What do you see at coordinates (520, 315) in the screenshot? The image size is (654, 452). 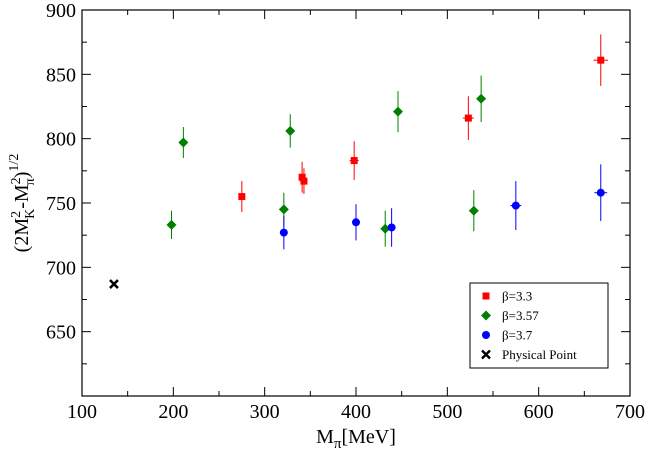 I see `legend-label: β=3.57` at bounding box center [520, 315].